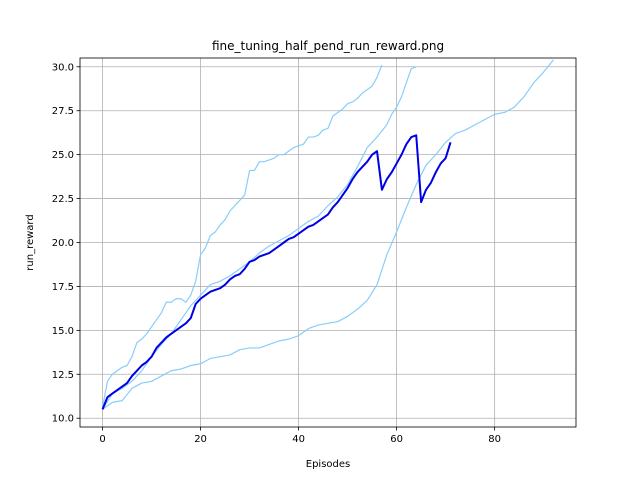 The height and width of the screenshot is (480, 640). What do you see at coordinates (63, 419) in the screenshot?
I see `y-tick-label: 10.0` at bounding box center [63, 419].